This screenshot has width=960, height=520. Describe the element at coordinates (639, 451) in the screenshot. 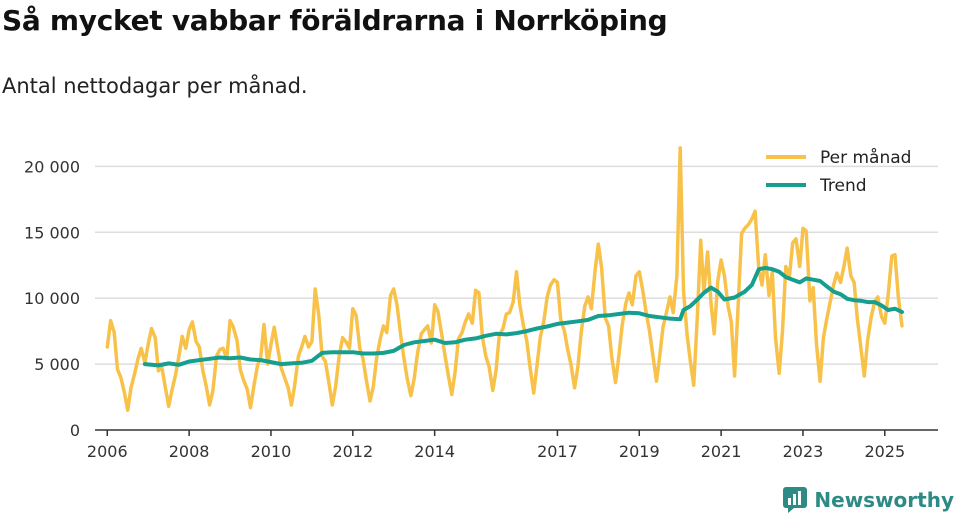

I see `x-tick-label: 2019` at that location.